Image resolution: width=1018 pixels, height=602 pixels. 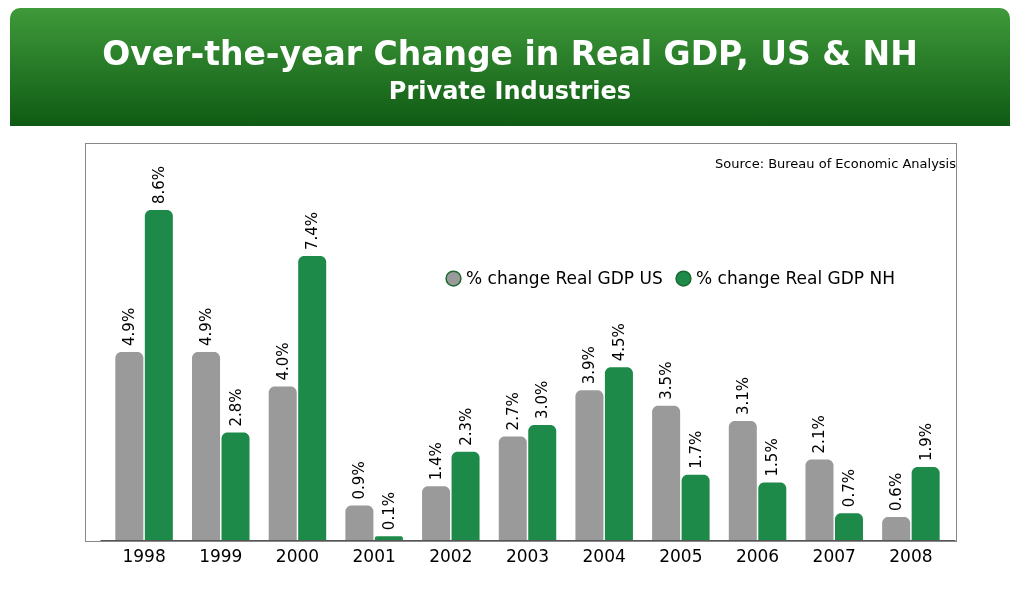 What do you see at coordinates (589, 365) in the screenshot?
I see `data-label: 3.9%` at bounding box center [589, 365].